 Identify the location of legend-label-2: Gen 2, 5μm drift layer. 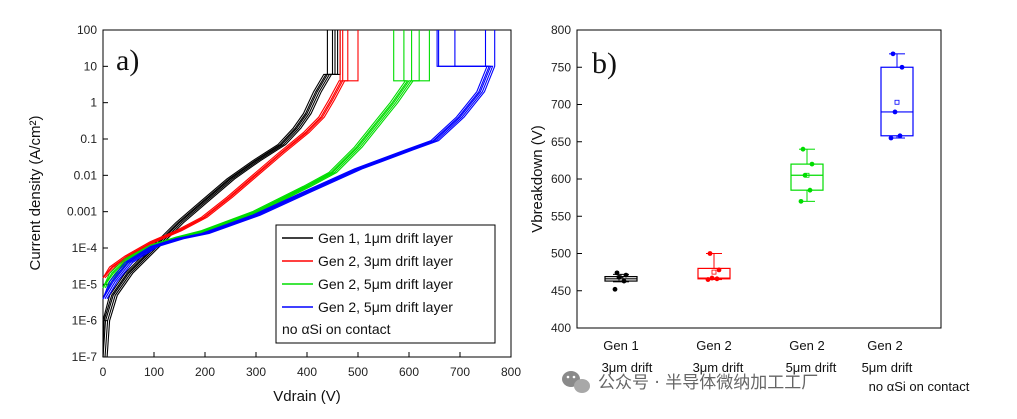
(385, 284).